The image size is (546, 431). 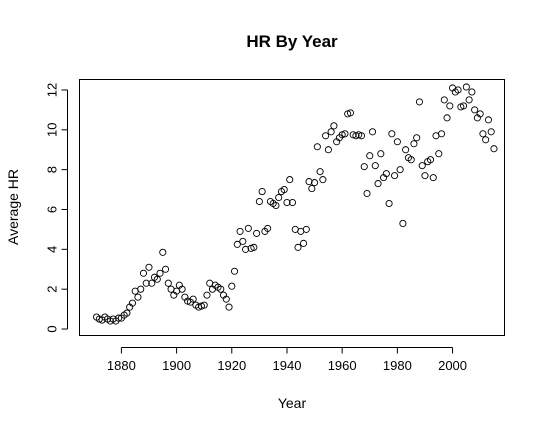 What do you see at coordinates (397, 365) in the screenshot?
I see `x-tick-label: 1980` at bounding box center [397, 365].